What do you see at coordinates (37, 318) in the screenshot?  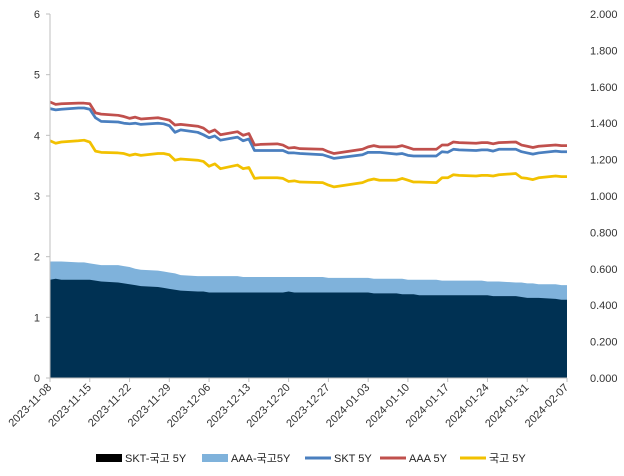 I see `y-left-tick-label: 1` at bounding box center [37, 318].